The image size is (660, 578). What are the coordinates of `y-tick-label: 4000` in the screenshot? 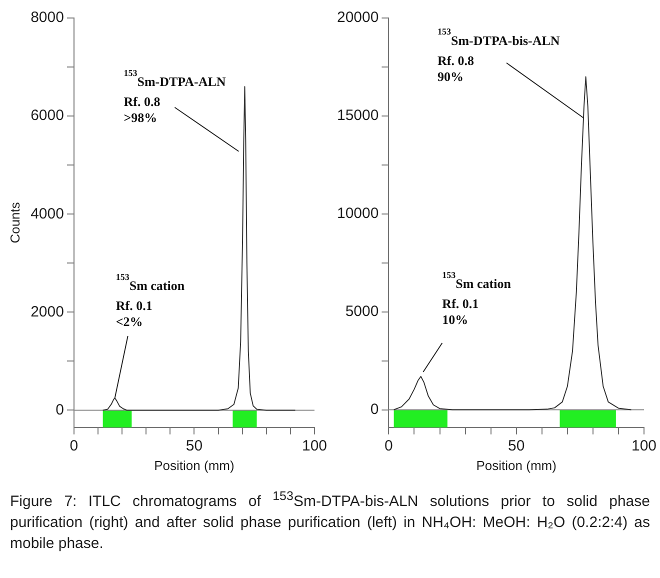 It's located at (47, 213).